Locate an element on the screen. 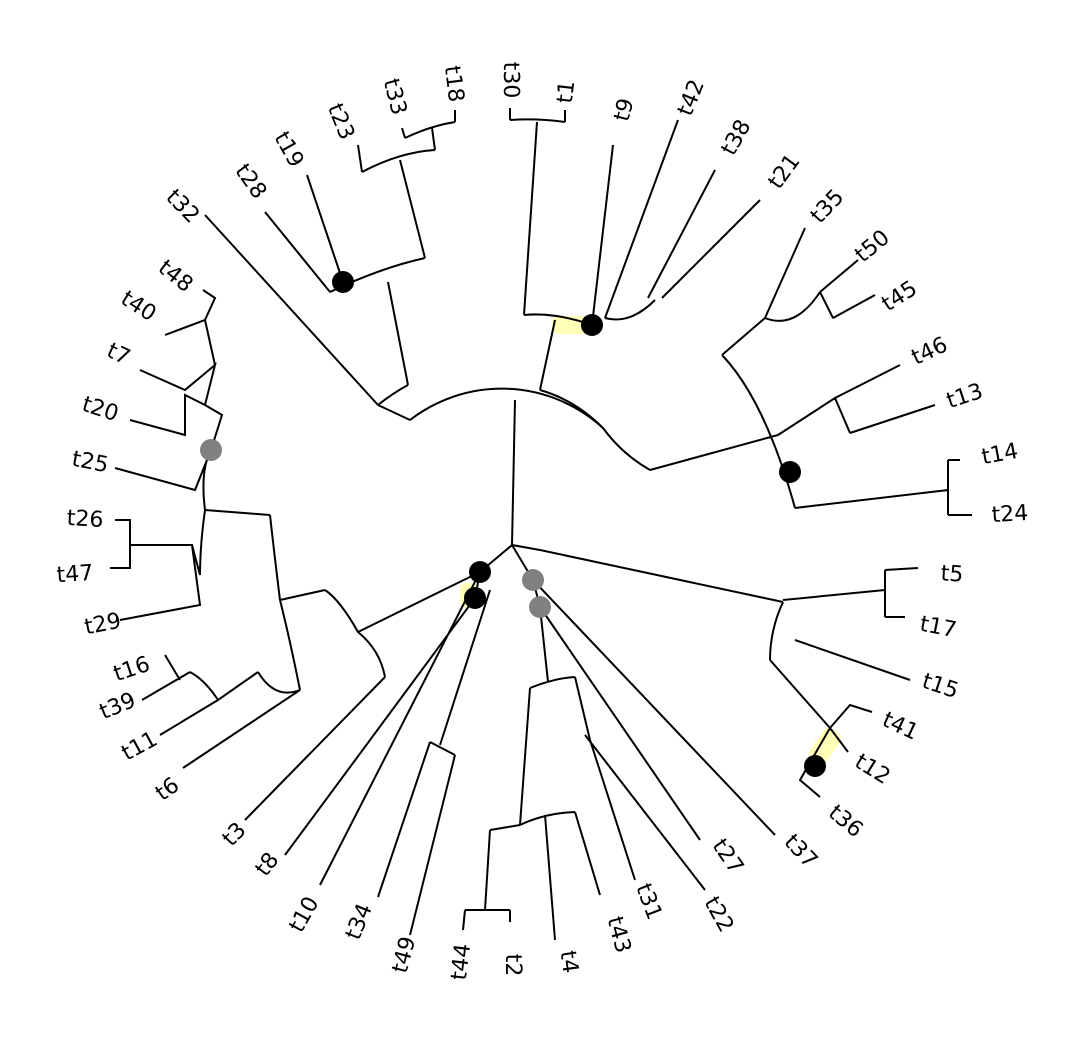 Image resolution: width=1081 pixels, height=1057 pixels. leaf-label: t19 is located at coordinates (289, 150).